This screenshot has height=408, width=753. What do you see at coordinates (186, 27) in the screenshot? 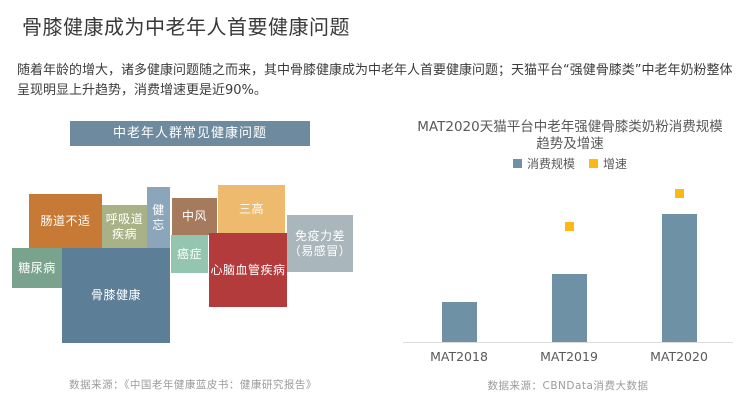
I see `page-title: 骨膝健康成为中老年人首要健康问题` at bounding box center [186, 27].